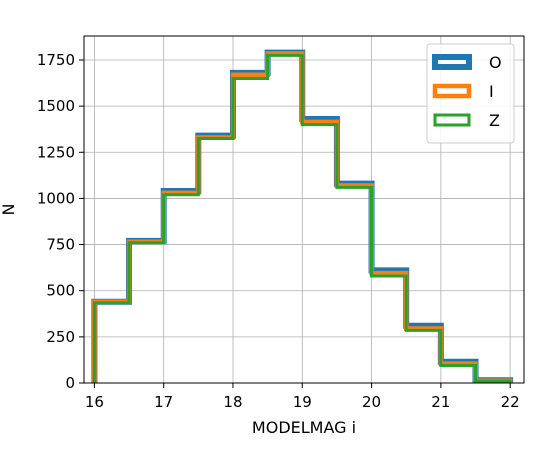  What do you see at coordinates (494, 120) in the screenshot?
I see `legend-label-z: Z` at bounding box center [494, 120].